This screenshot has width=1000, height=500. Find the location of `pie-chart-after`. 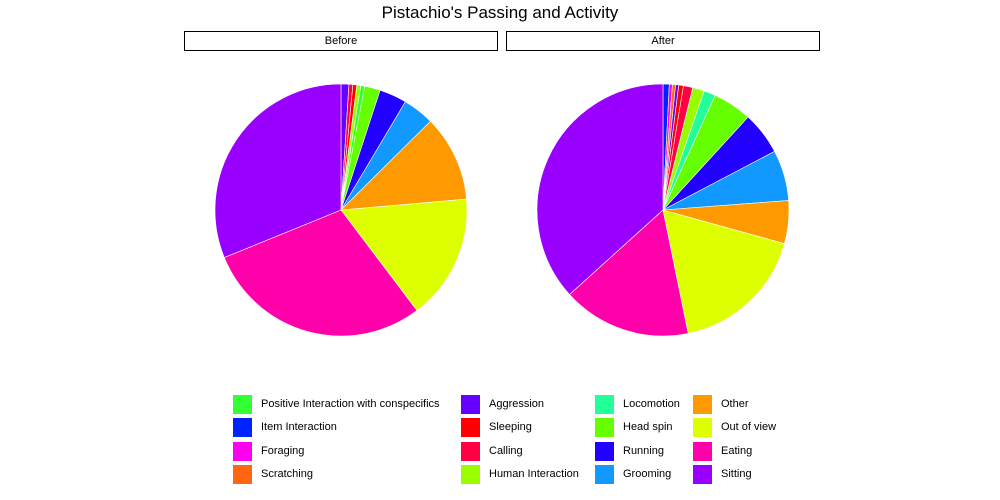

pie-chart-after is located at coordinates (663, 210).